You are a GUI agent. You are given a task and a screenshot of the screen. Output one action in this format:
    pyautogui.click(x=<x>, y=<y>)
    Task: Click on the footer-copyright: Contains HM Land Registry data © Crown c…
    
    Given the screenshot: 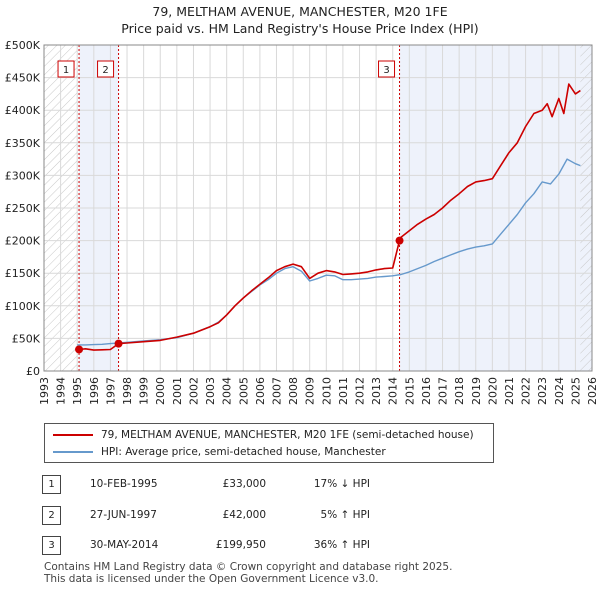 What is the action you would take?
    pyautogui.click(x=248, y=567)
    